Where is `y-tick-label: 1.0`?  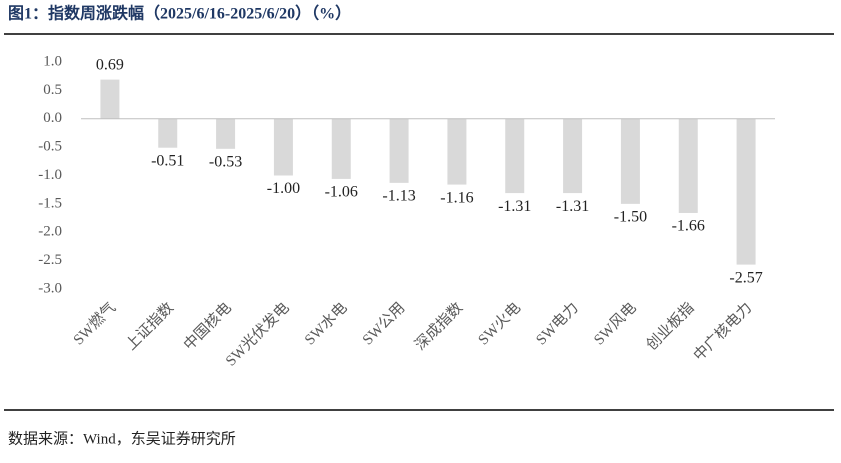 y-tick-label: 1.0 is located at coordinates (52, 61).